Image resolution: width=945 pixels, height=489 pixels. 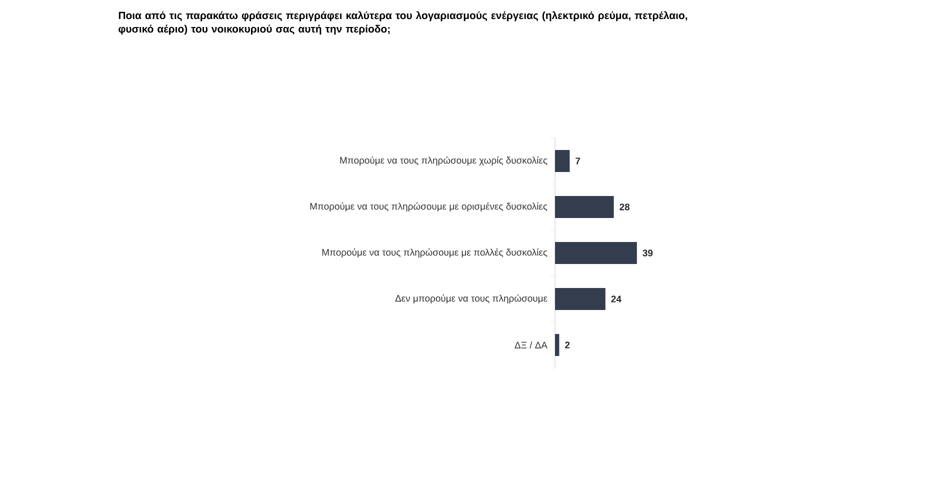 I want to click on data-label: 2, so click(x=567, y=345).